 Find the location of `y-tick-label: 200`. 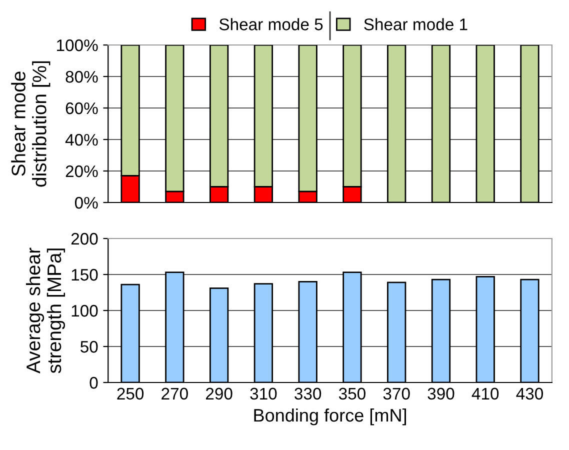

y-tick-label: 200 is located at coordinates (84, 238).